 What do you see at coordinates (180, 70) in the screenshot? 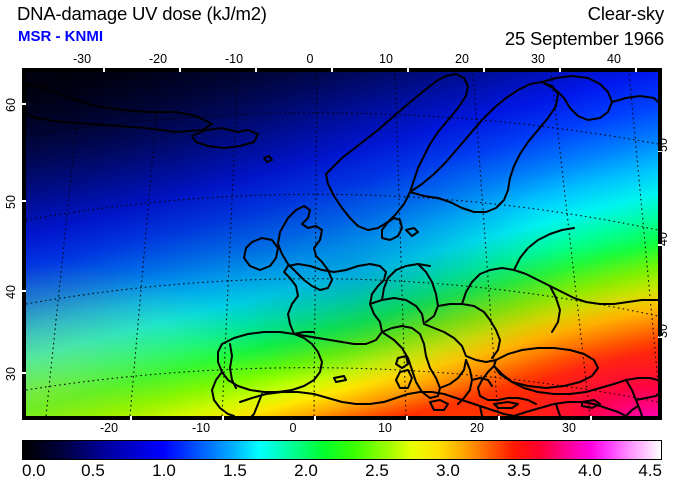
I see `tick-top--20` at bounding box center [180, 70].